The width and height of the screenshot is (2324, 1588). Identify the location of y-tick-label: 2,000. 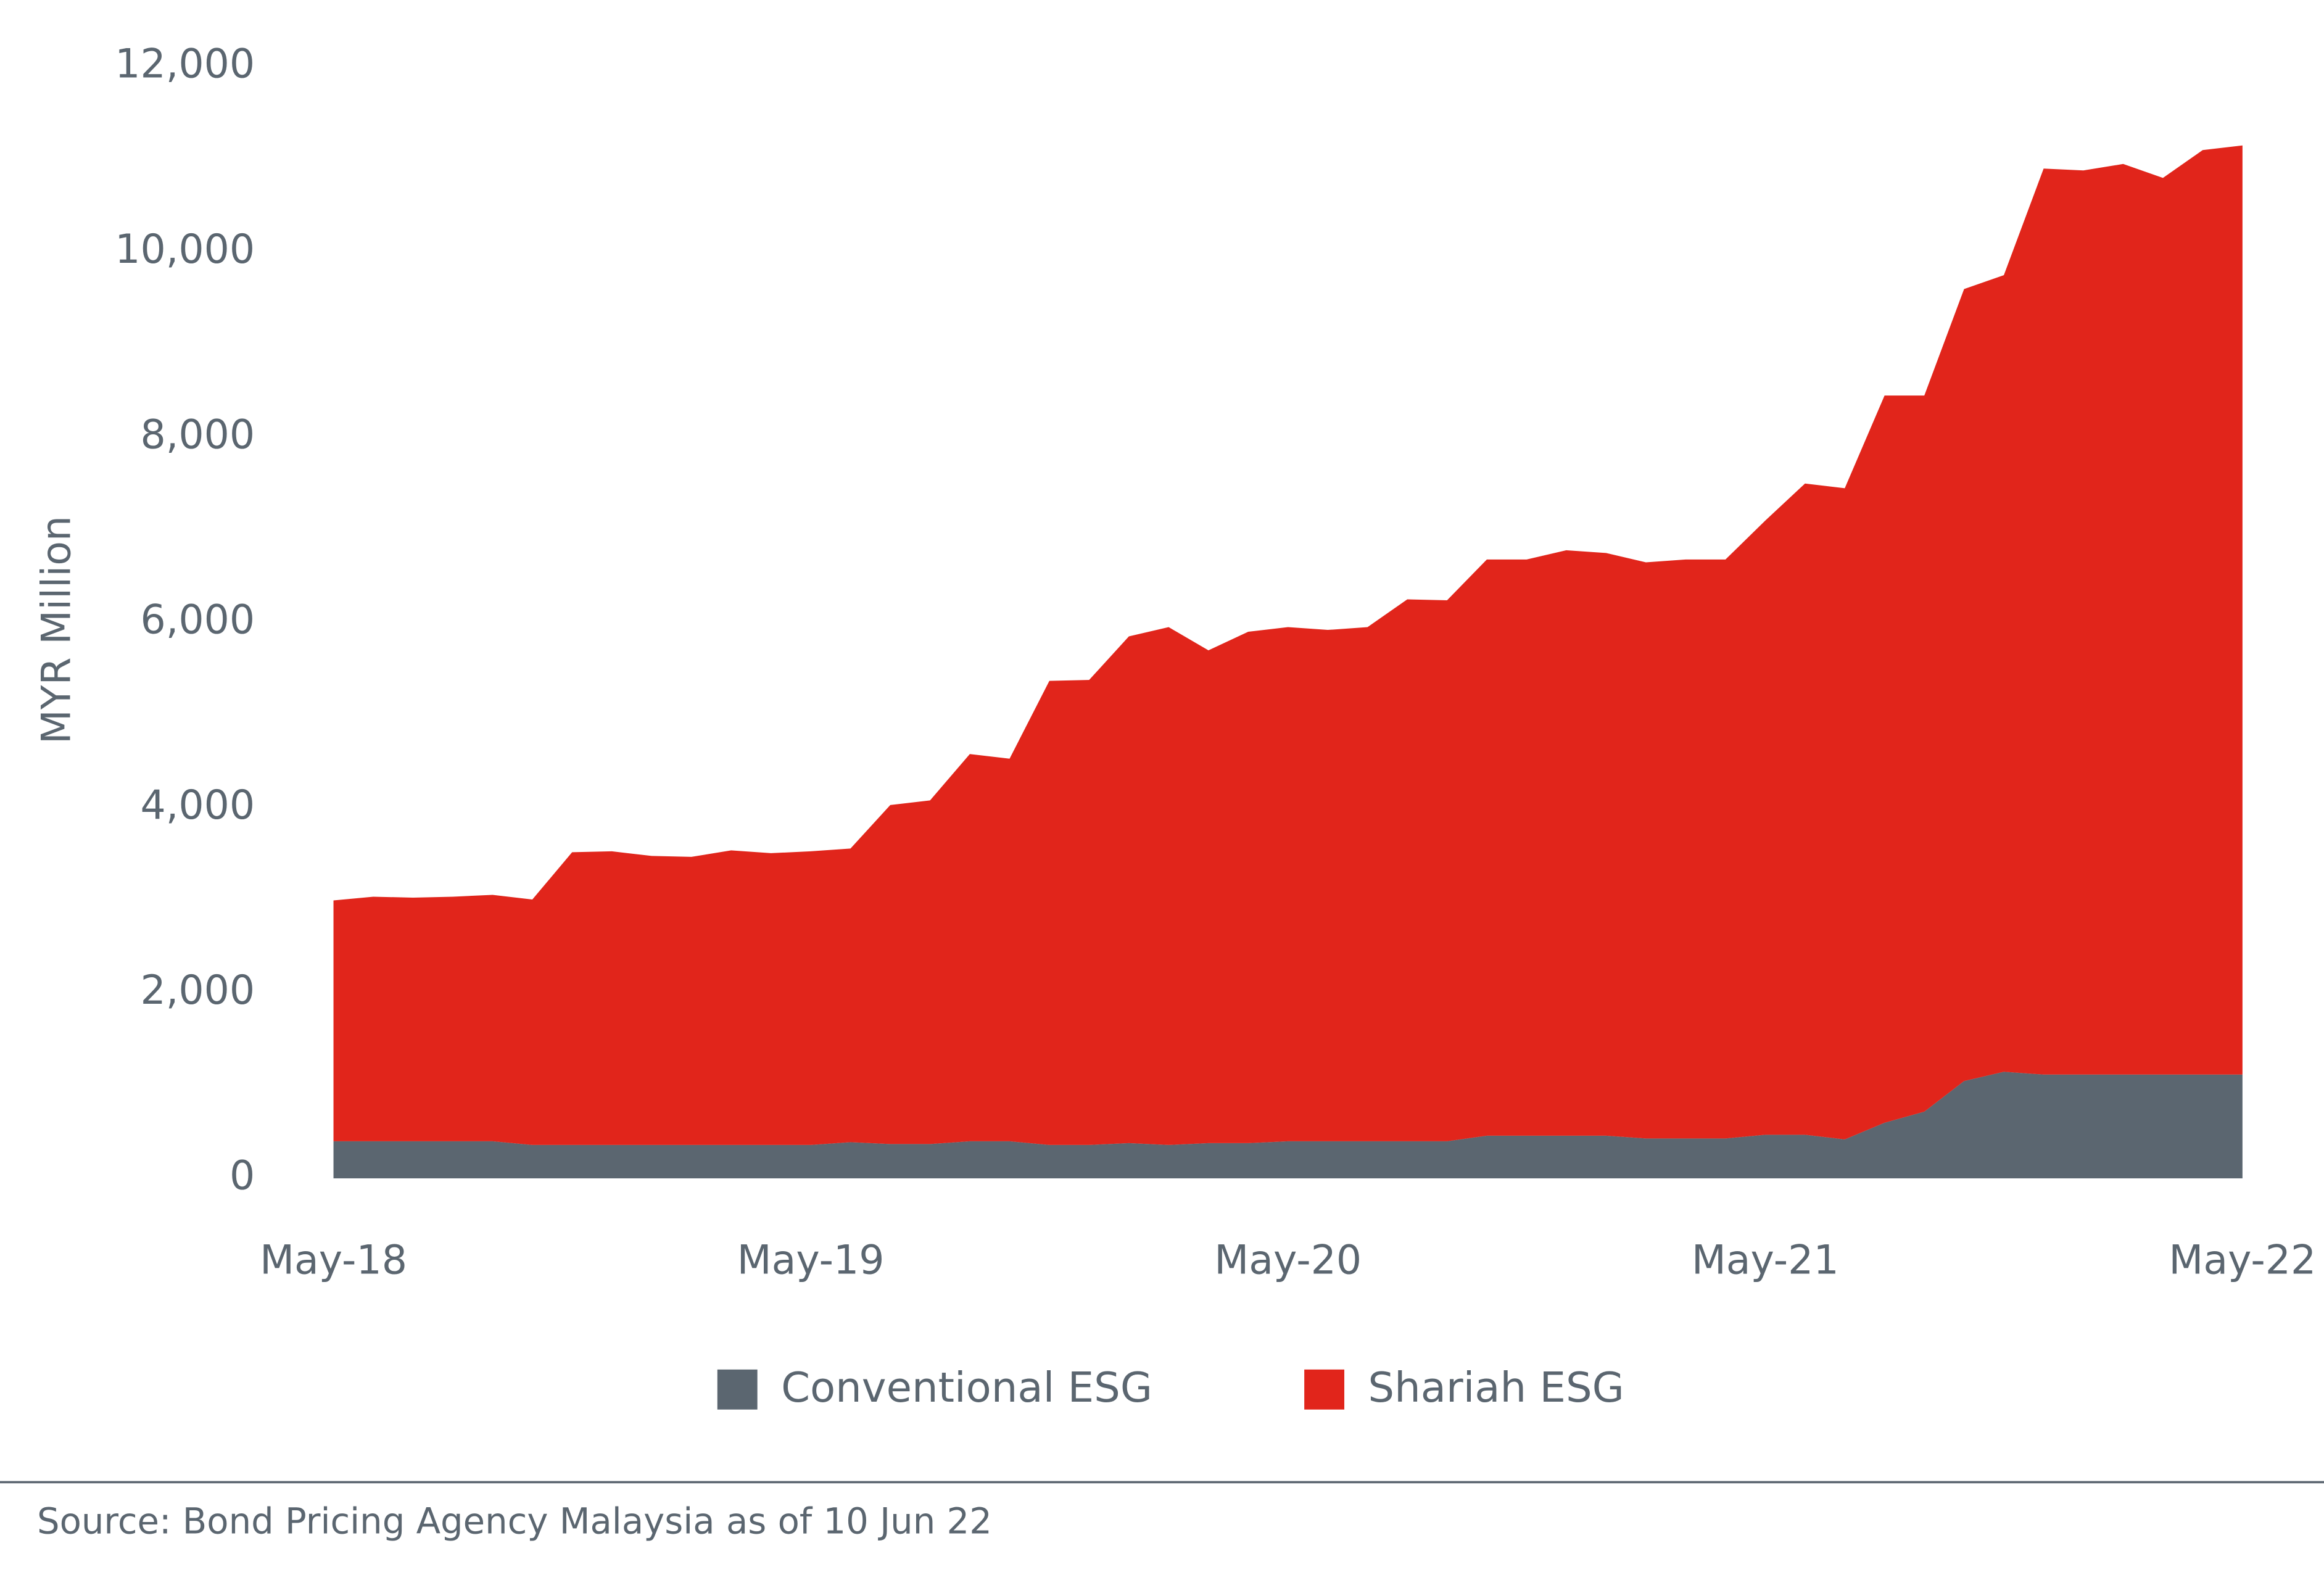
(198, 990).